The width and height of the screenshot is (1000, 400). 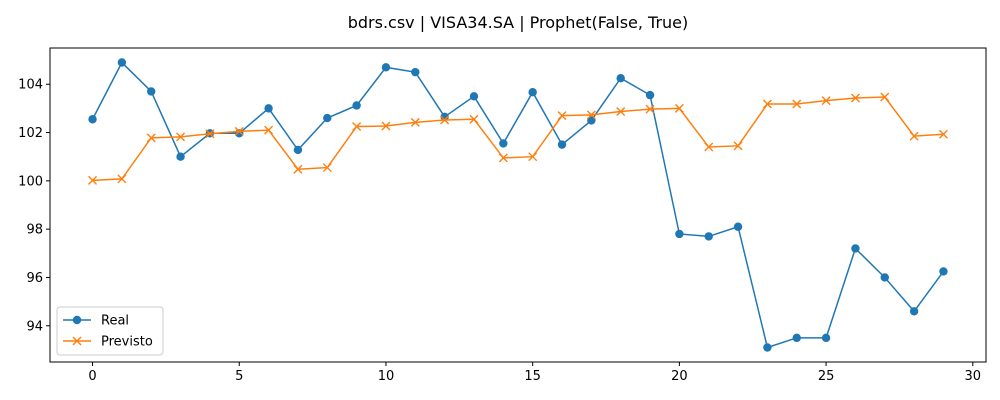 What do you see at coordinates (96, 321) in the screenshot?
I see `legend-item-real: Real` at bounding box center [96, 321].